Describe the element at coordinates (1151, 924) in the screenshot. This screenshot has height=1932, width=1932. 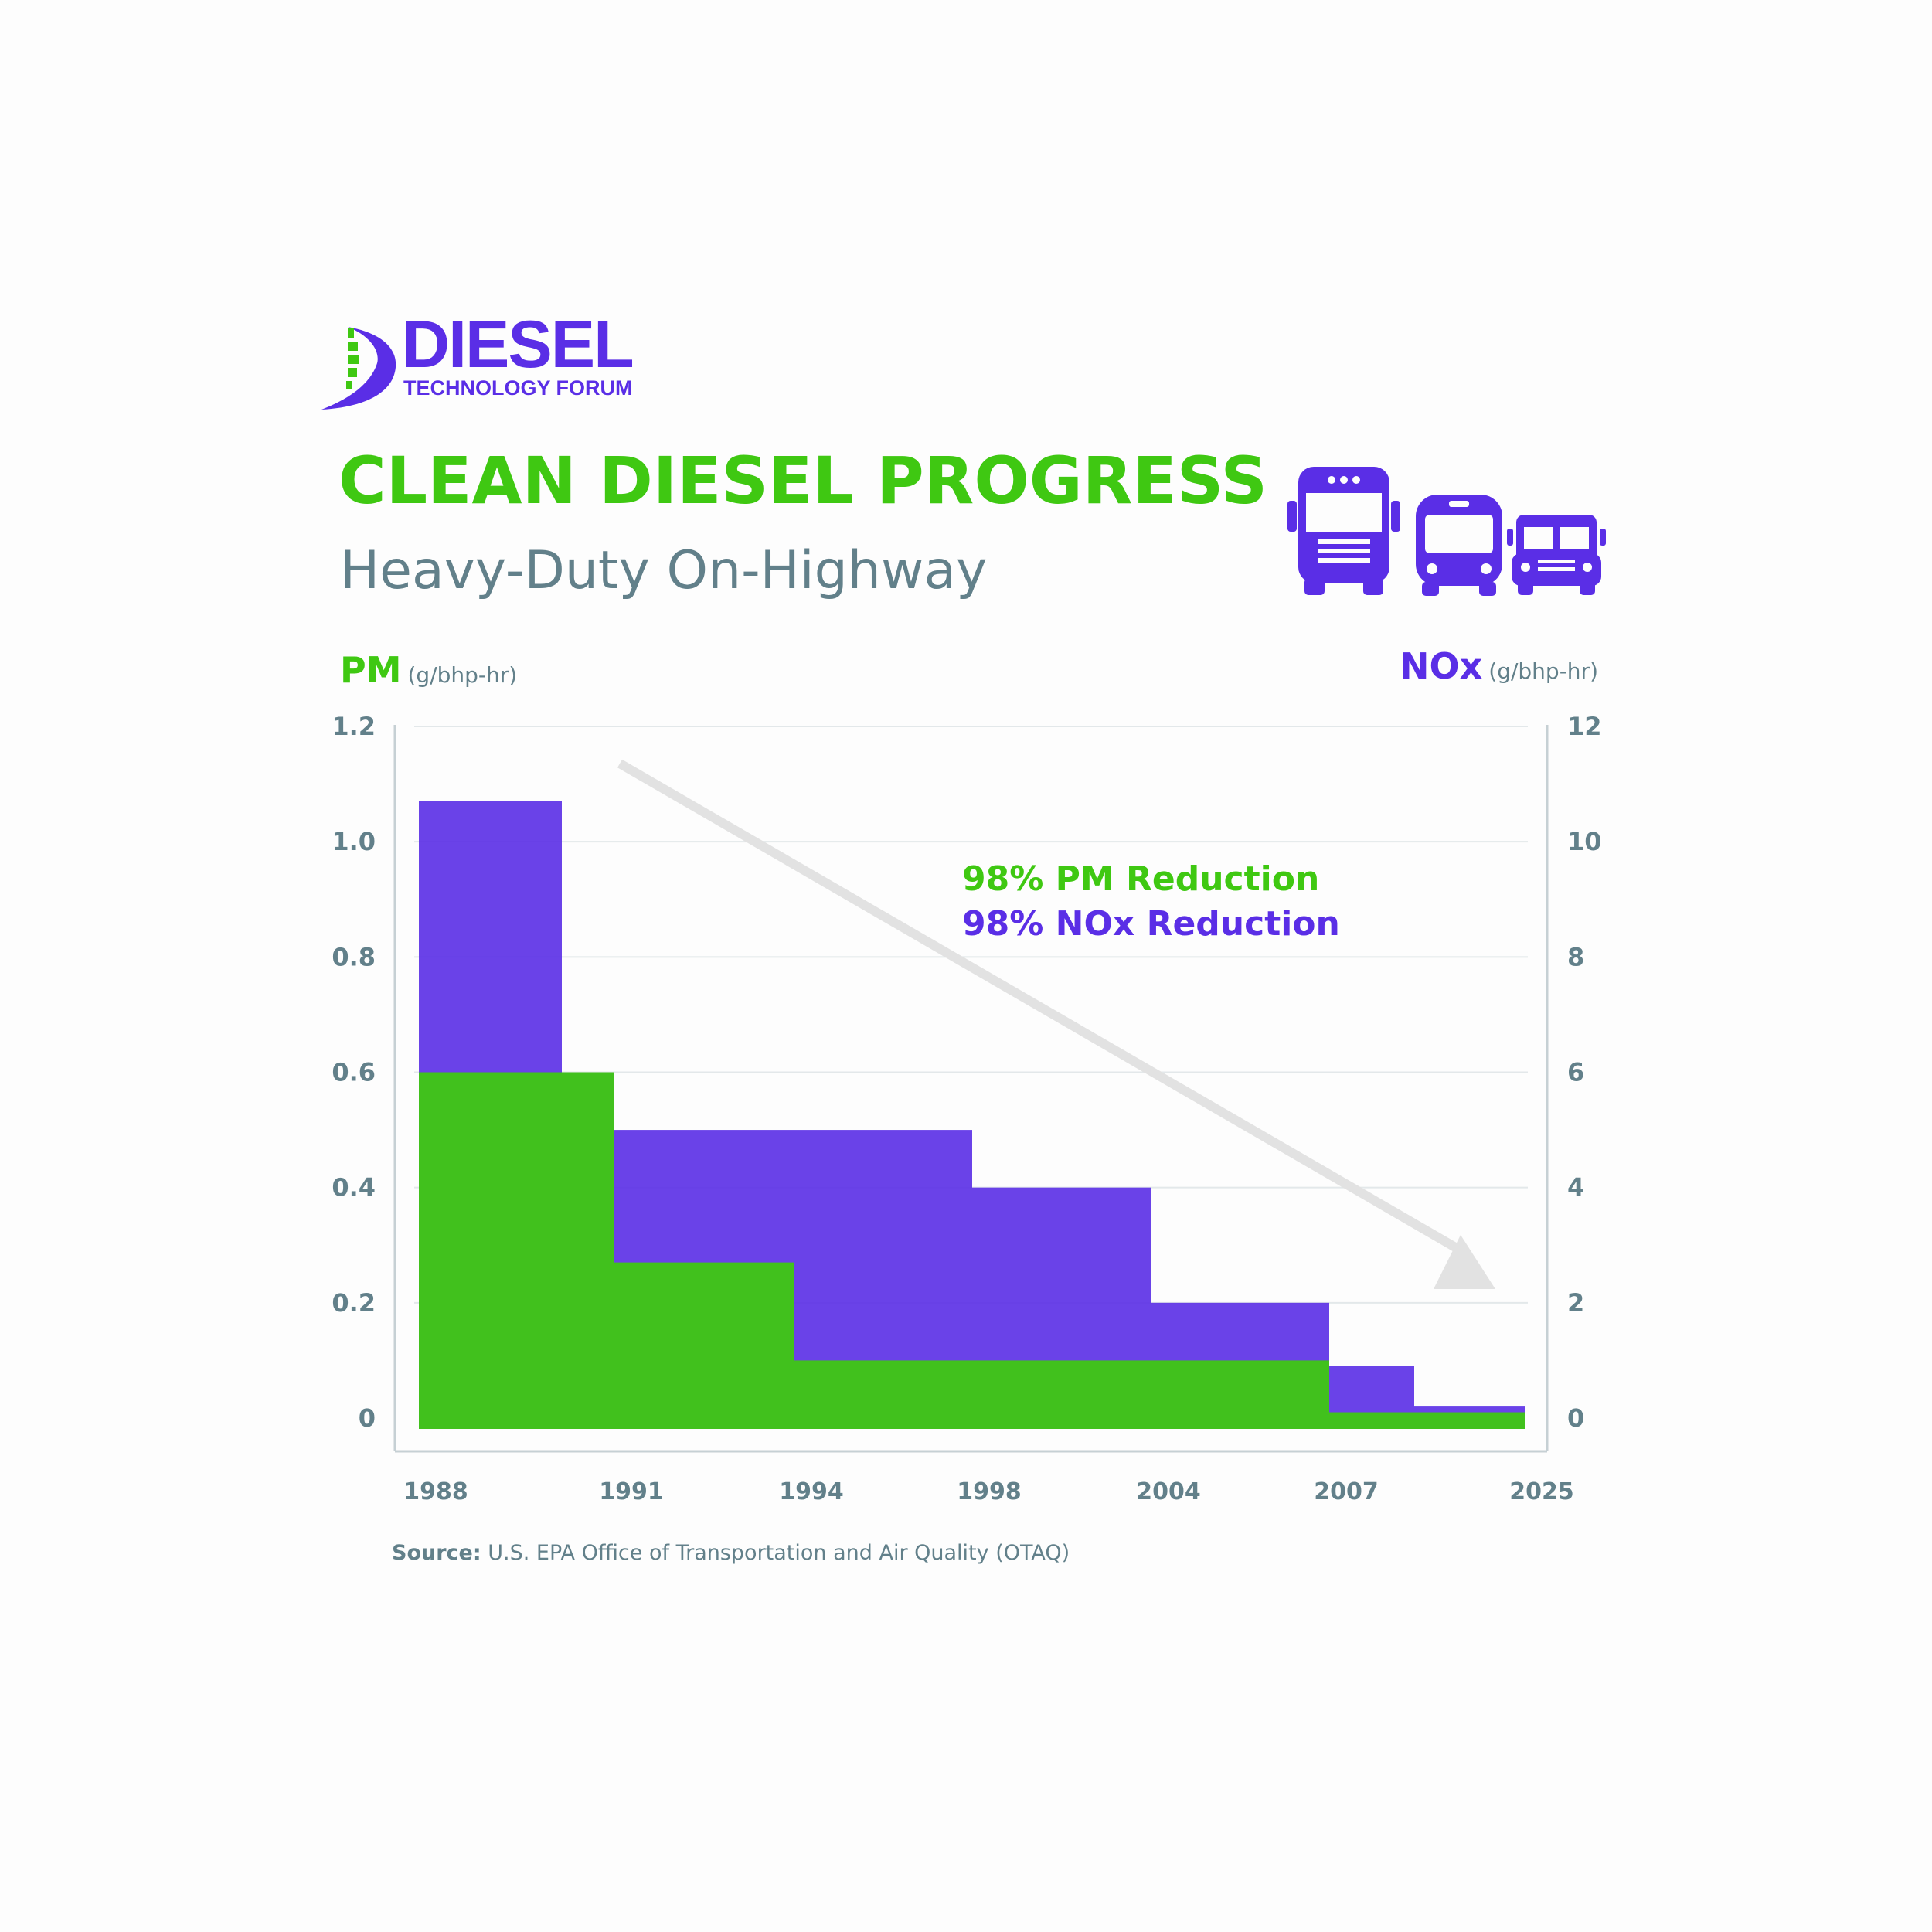
I see `nox-reduction-label: 98% NOx Reduction` at that location.